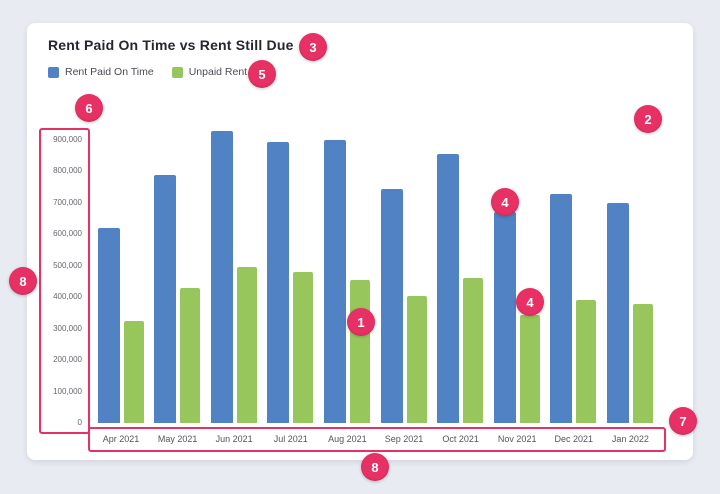 This screenshot has height=494, width=720. I want to click on legend-item-unpaid: Unpaid Rent, so click(209, 72).